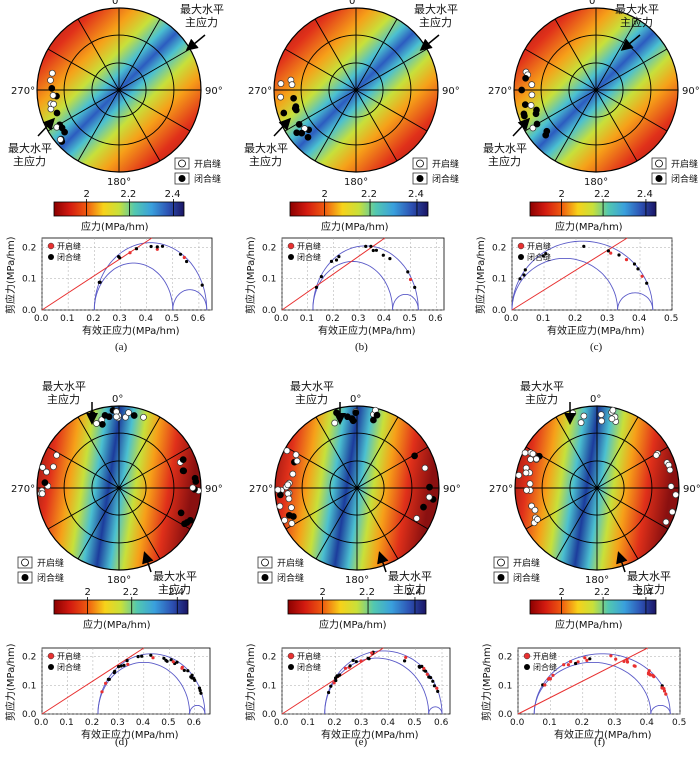 Image resolution: width=700 pixels, height=762 pixels. Describe the element at coordinates (527, 667) in the screenshot. I see `mohr-legend-closed-symbol` at that location.